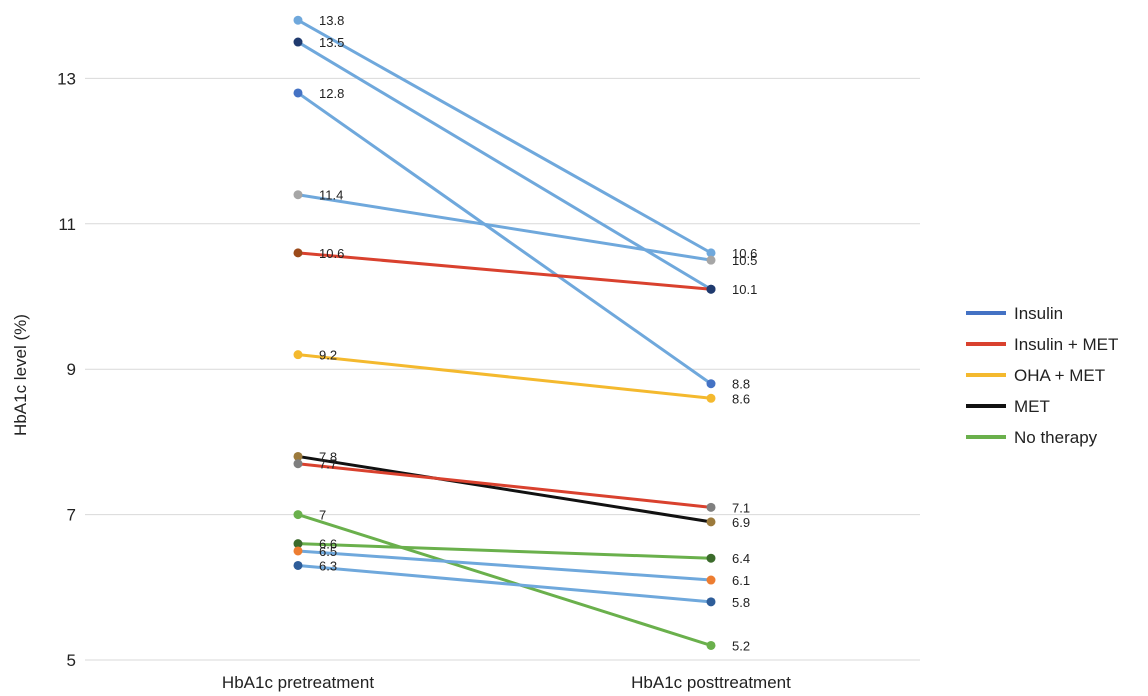  What do you see at coordinates (71, 369) in the screenshot?
I see `y-tick-label: 9` at bounding box center [71, 369].